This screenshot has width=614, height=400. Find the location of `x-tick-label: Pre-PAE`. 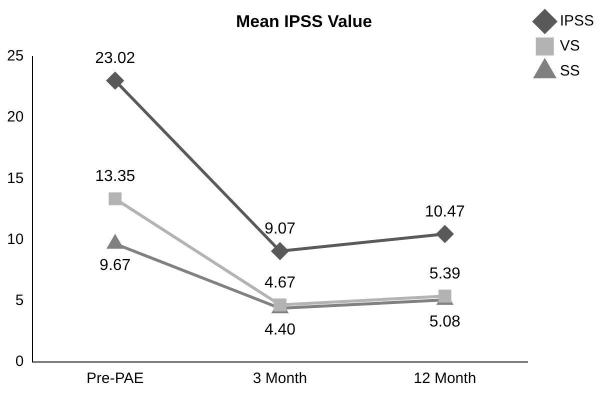

x-tick-label: Pre-PAE is located at coordinates (115, 379).